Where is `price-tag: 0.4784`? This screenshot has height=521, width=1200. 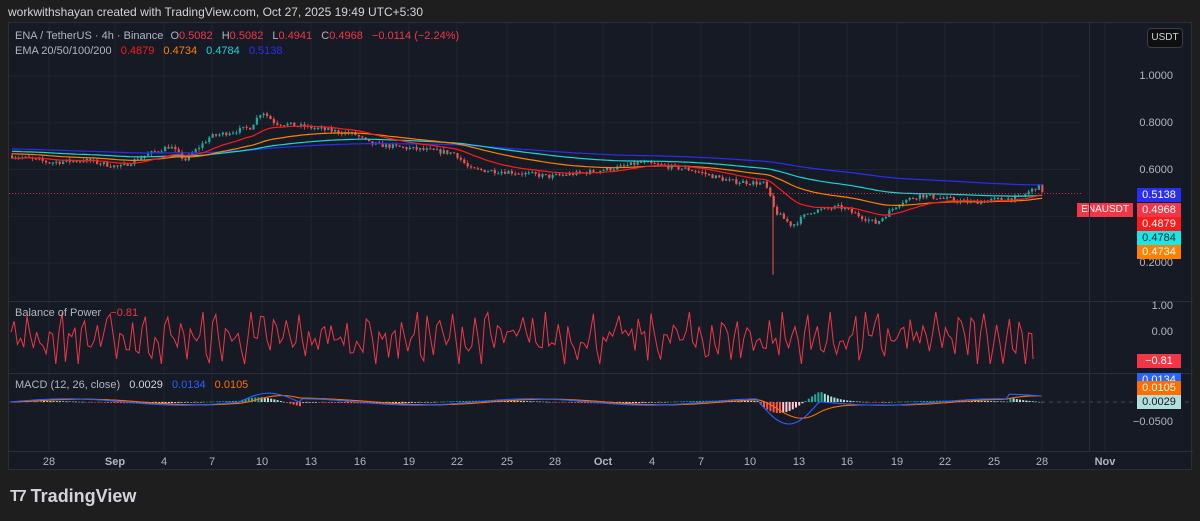
price-tag: 0.4784 is located at coordinates (1159, 238).